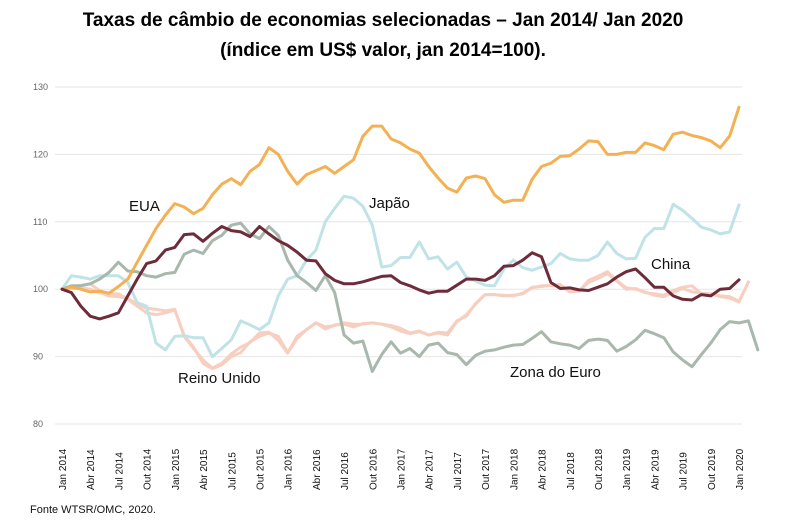  I want to click on source-note: Fonte WTSR/OMC, 2020., so click(93, 510).